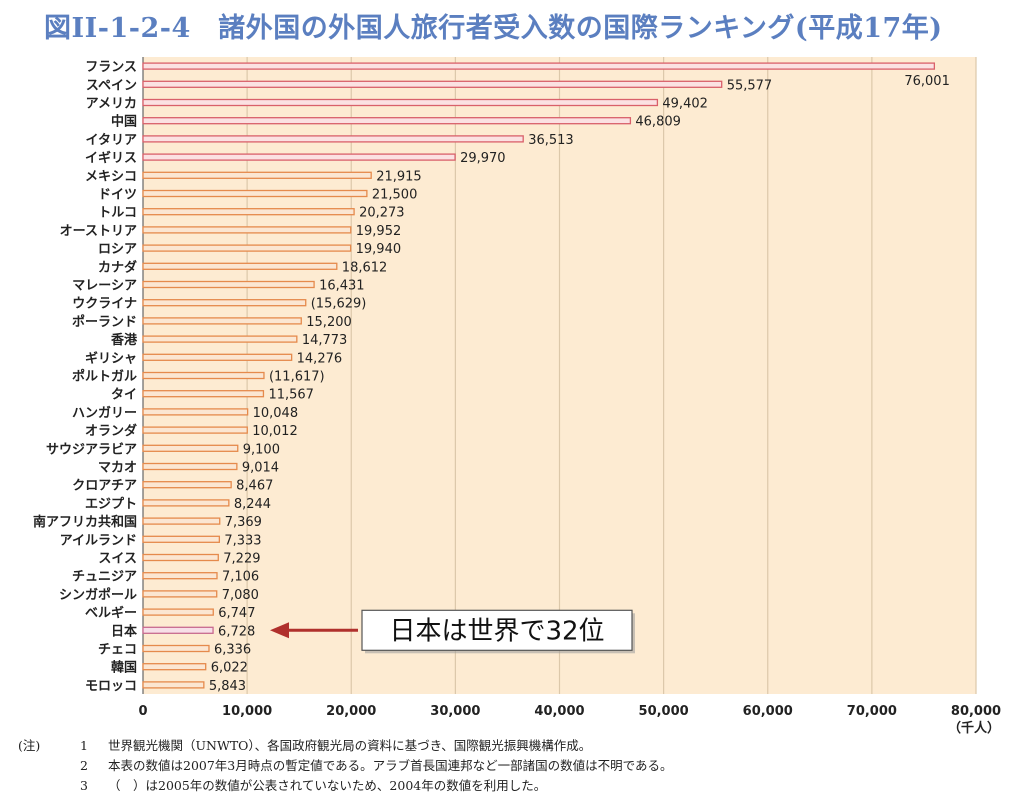  I want to click on category-label: ドイツ, so click(117, 195).